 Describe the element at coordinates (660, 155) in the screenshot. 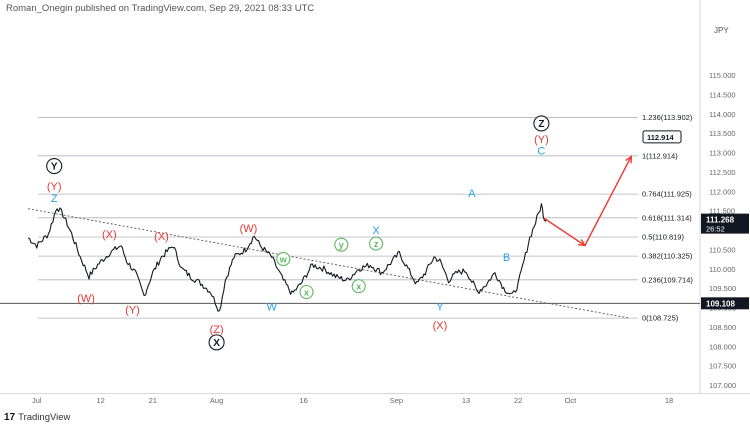

I see `fib-level-label: 1(112.914)` at that location.